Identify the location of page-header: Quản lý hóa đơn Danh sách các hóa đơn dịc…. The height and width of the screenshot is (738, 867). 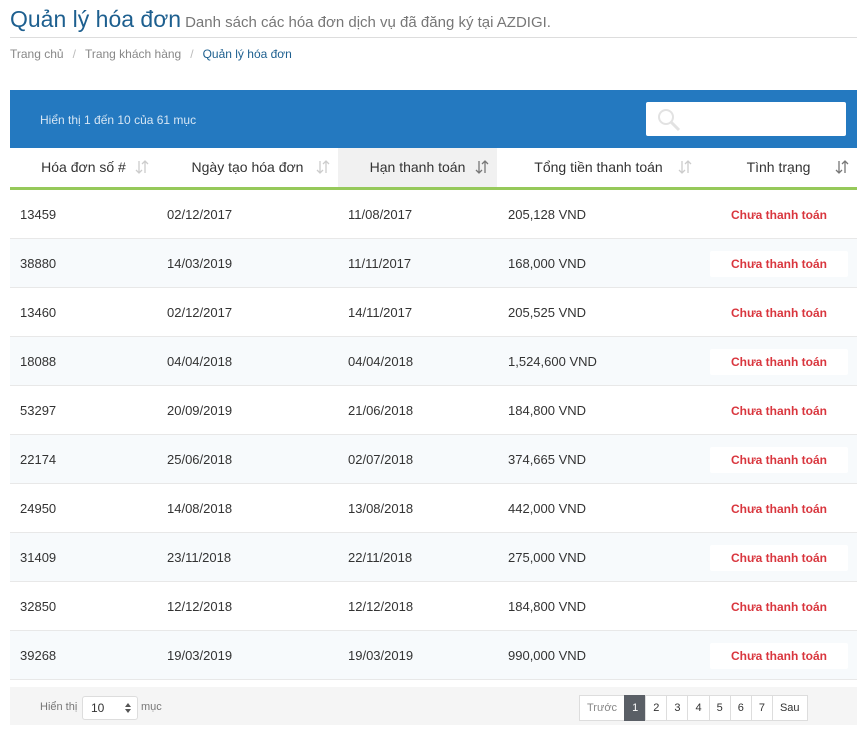
(280, 19).